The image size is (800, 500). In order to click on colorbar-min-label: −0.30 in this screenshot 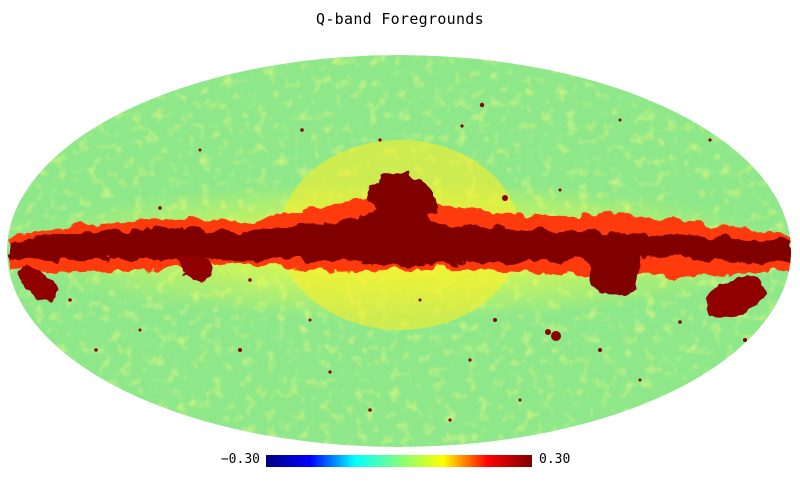, I will do `click(240, 459)`.